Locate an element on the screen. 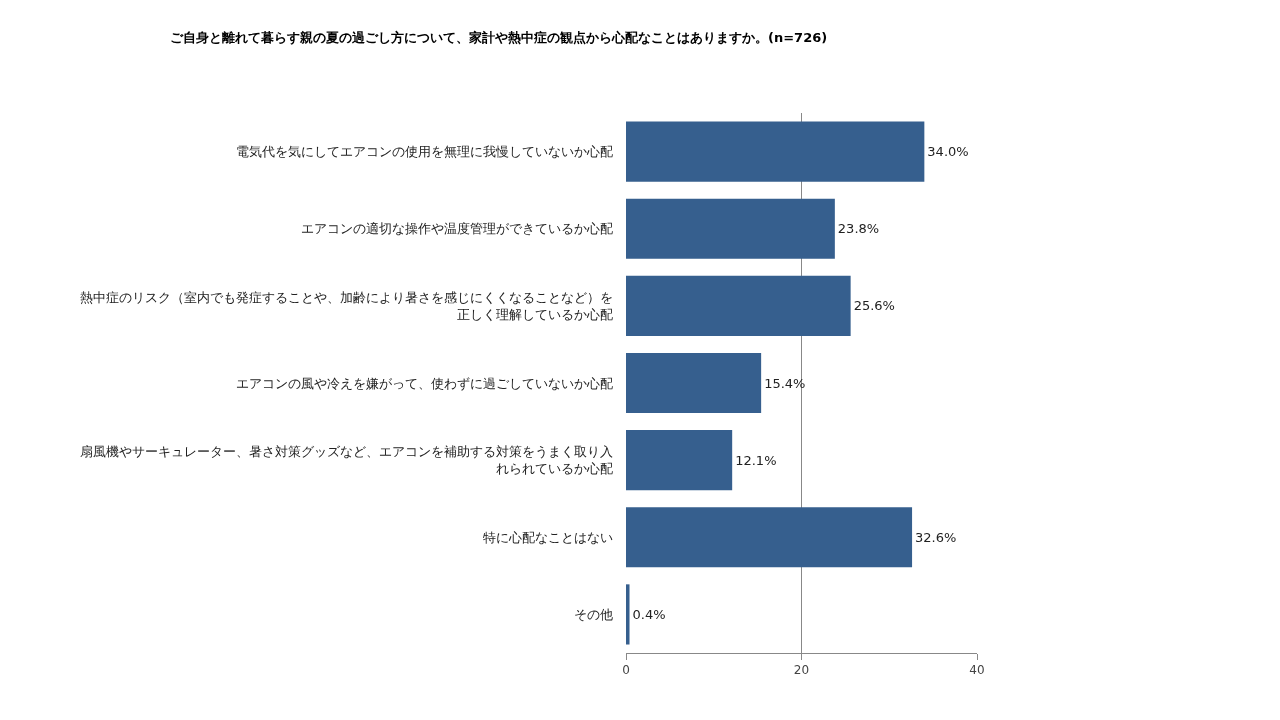 This screenshot has width=1280, height=720. y-tick-label: エアコンの適切な操作や温度管理ができているか心配 is located at coordinates (457, 229).